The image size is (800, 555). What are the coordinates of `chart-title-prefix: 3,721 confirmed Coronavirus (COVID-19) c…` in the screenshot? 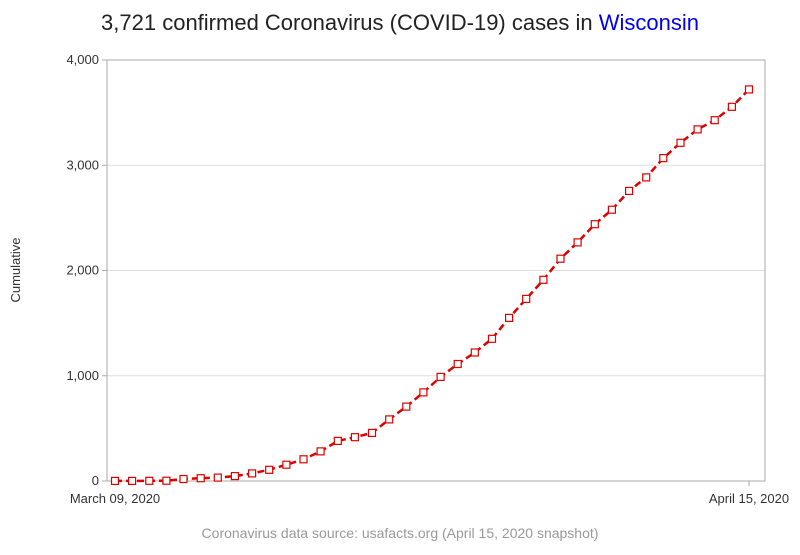 It's located at (350, 22).